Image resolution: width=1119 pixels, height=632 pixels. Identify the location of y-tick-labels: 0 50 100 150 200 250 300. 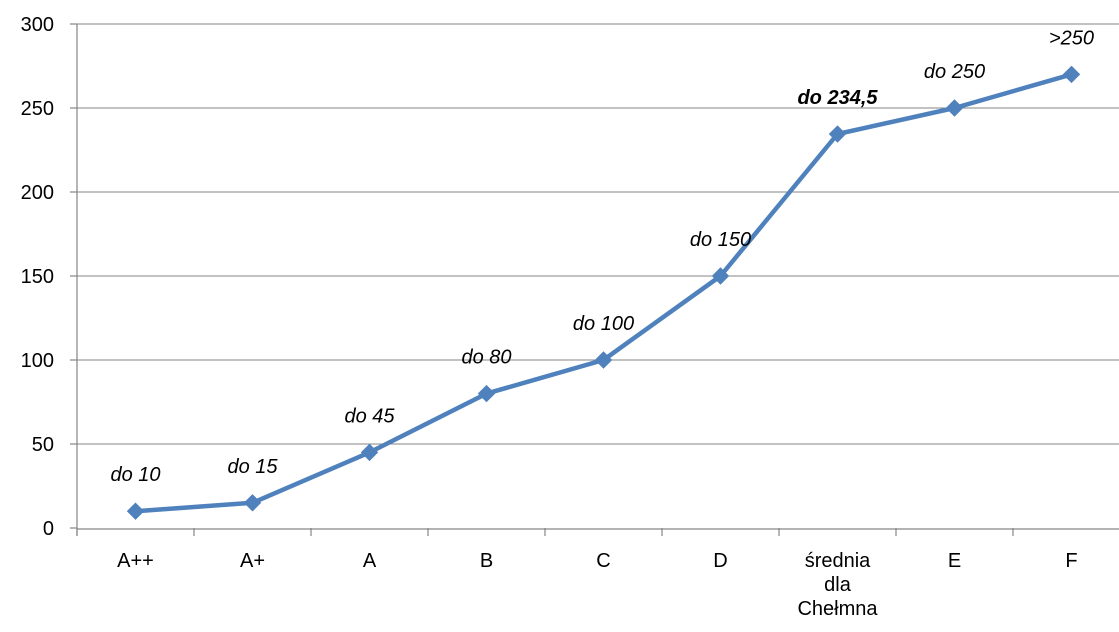
(37, 277).